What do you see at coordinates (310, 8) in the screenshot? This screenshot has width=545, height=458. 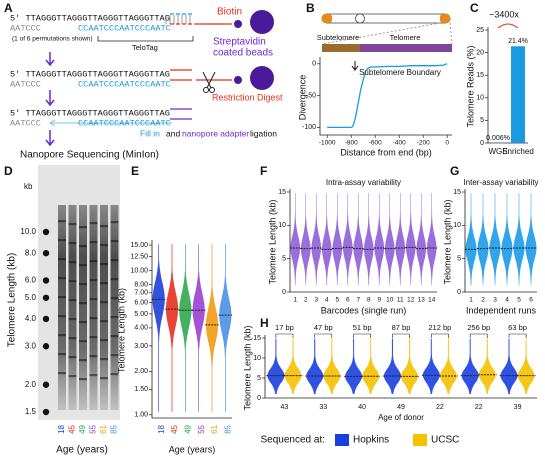 I see `panel-label: B` at bounding box center [310, 8].